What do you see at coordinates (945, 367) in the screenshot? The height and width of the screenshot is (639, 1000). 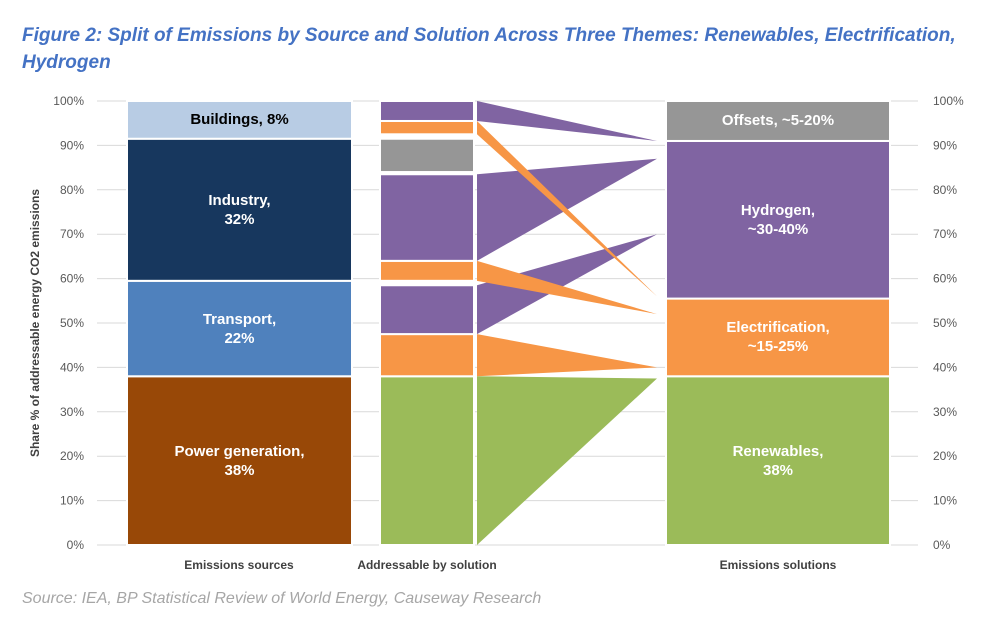 I see `y-tick-label-right: 40%` at bounding box center [945, 367].